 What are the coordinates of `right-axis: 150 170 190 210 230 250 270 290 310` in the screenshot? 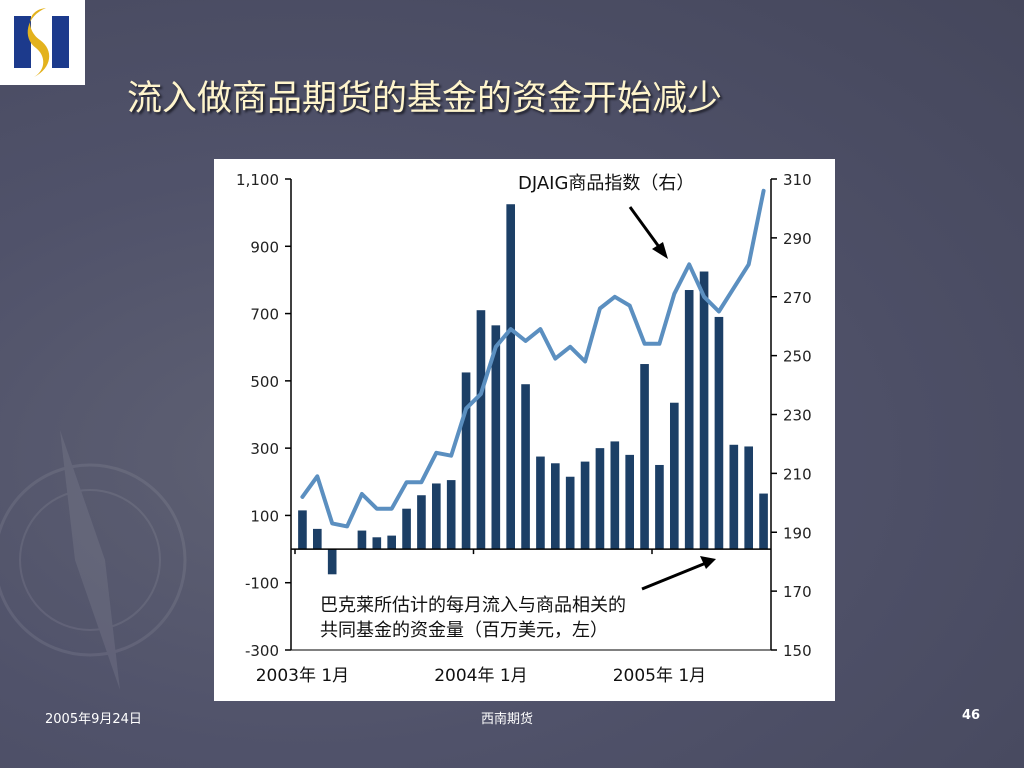 It's located at (791, 415).